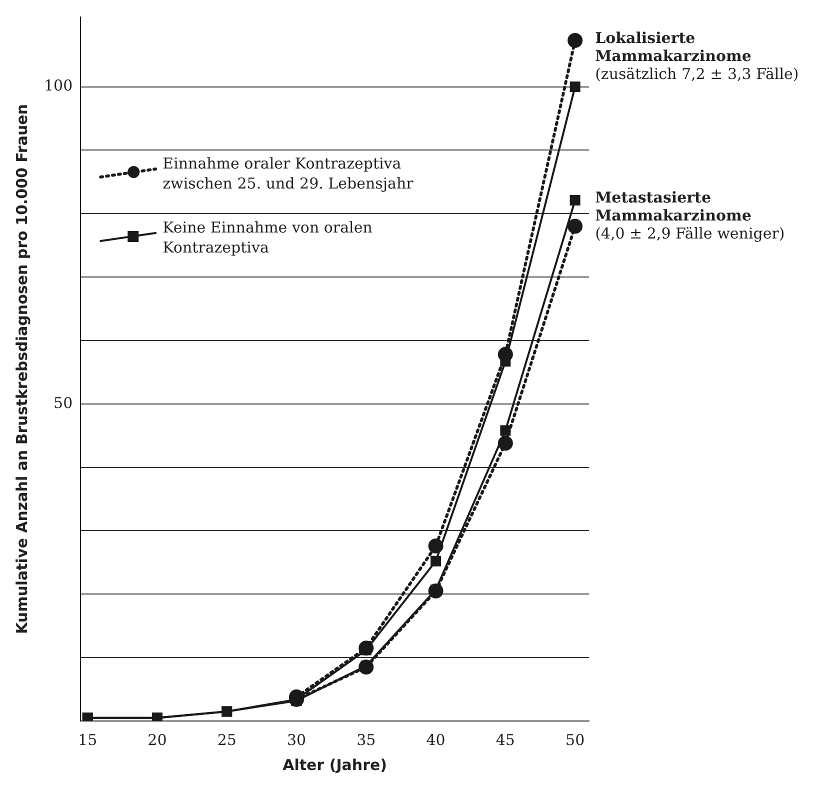 The image size is (839, 789). Describe the element at coordinates (335, 765) in the screenshot. I see `x-axis-title: Alter (Jahre)` at that location.